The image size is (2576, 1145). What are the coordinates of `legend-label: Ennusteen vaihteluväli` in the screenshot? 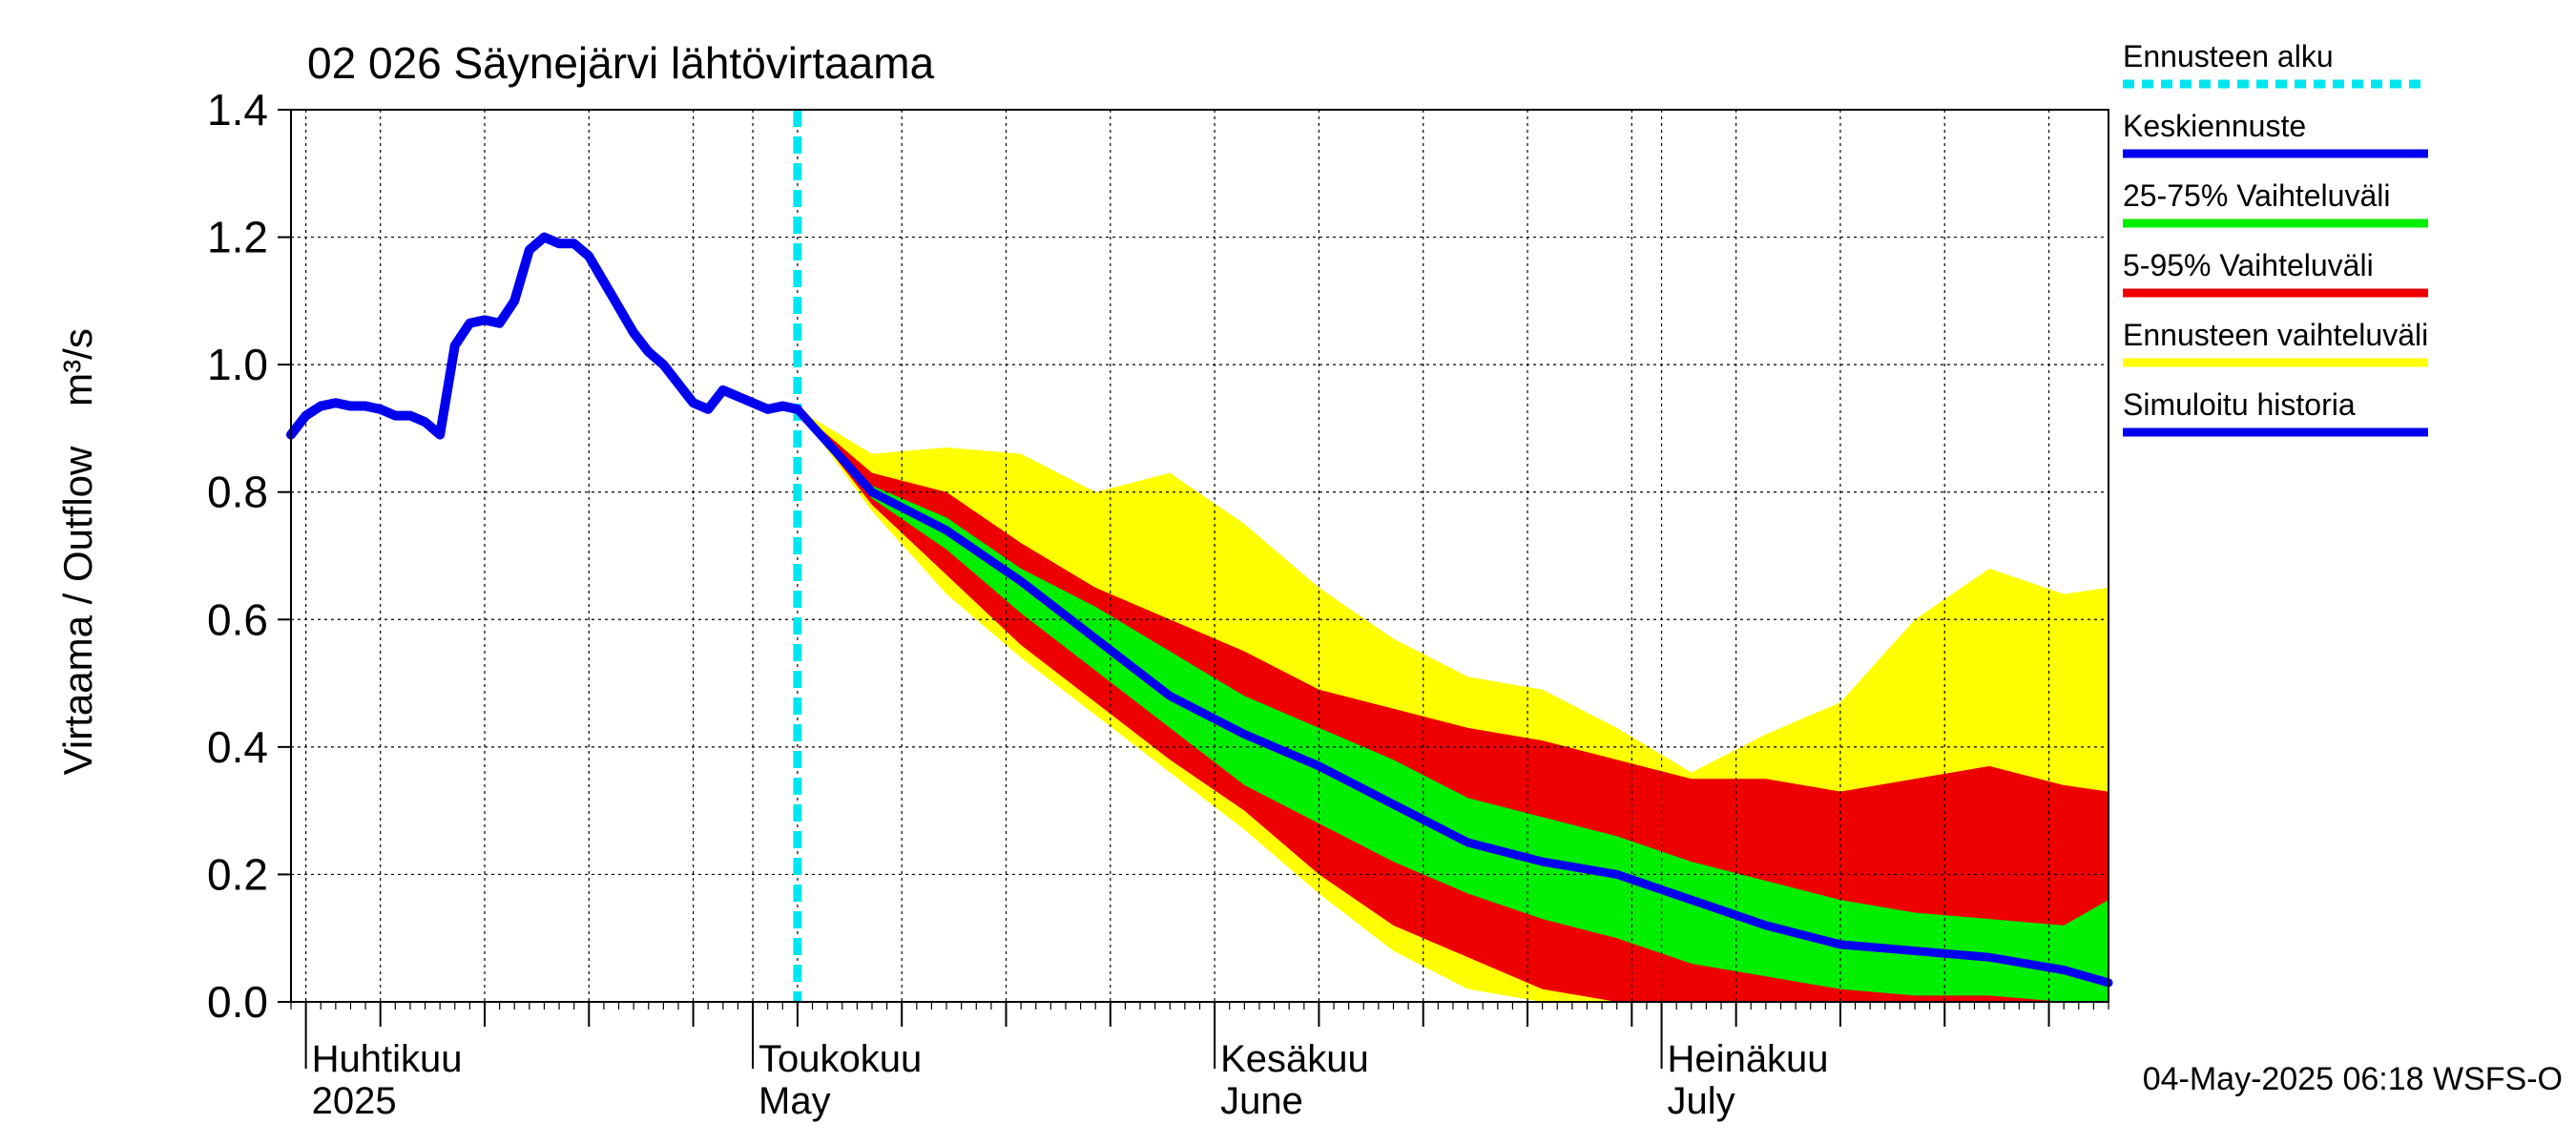 It's located at (2275, 335).